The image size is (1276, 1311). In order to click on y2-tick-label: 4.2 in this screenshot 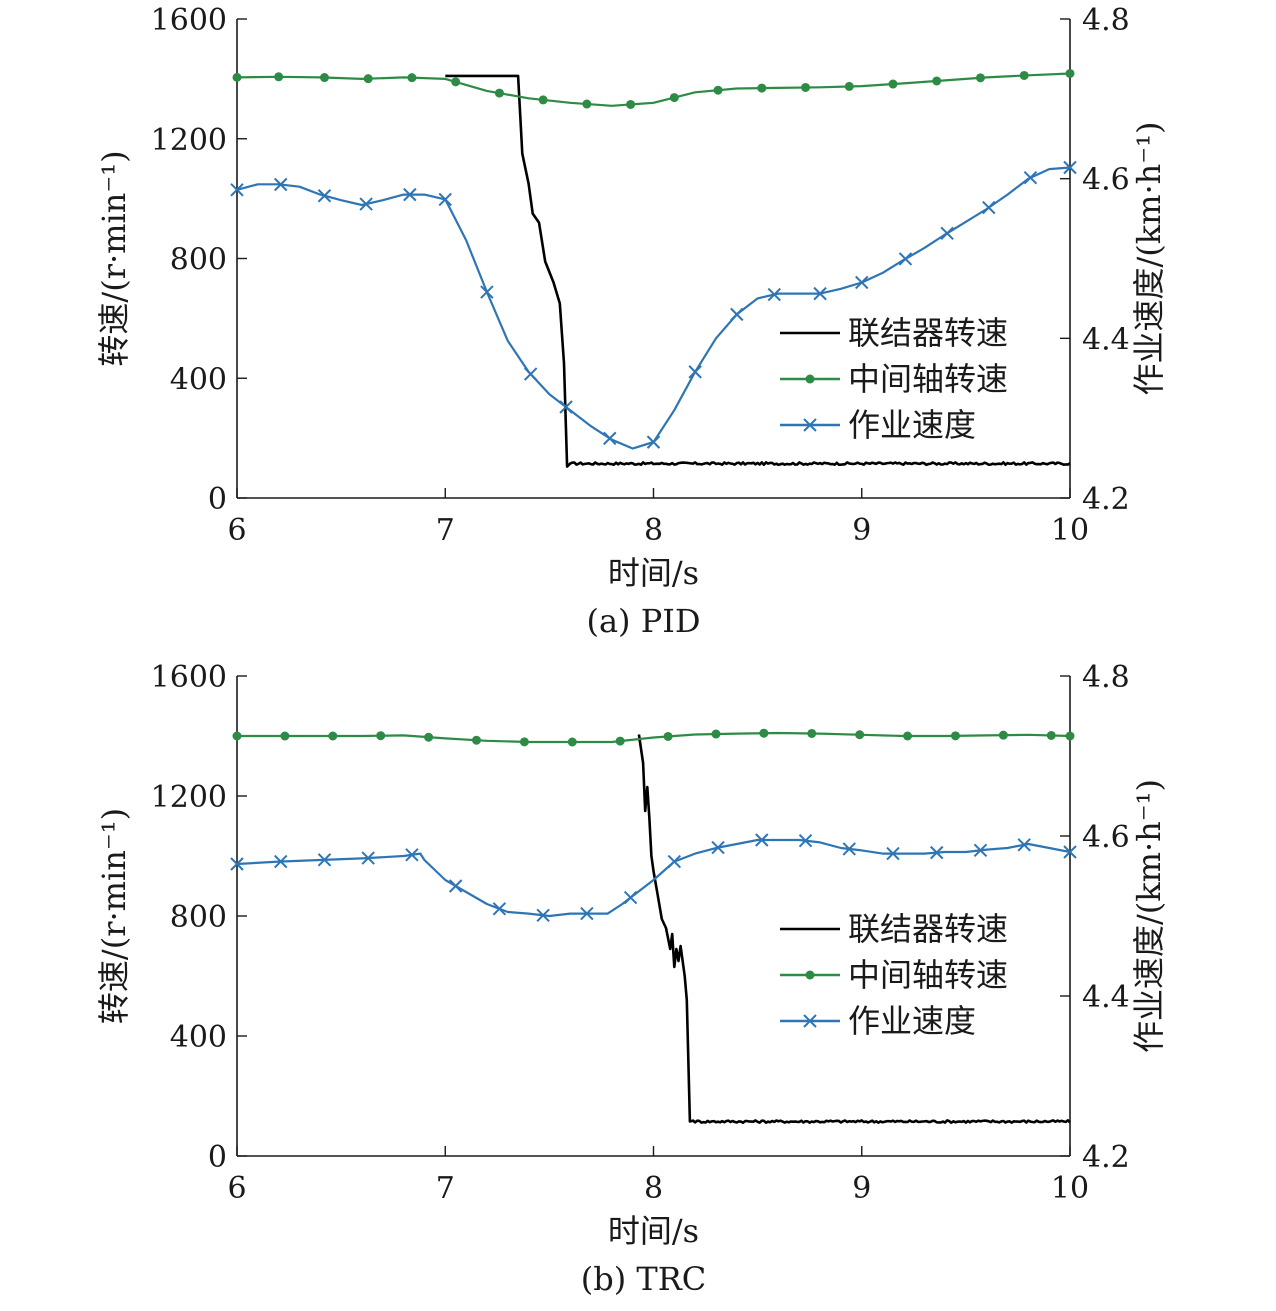, I will do `click(1106, 499)`.